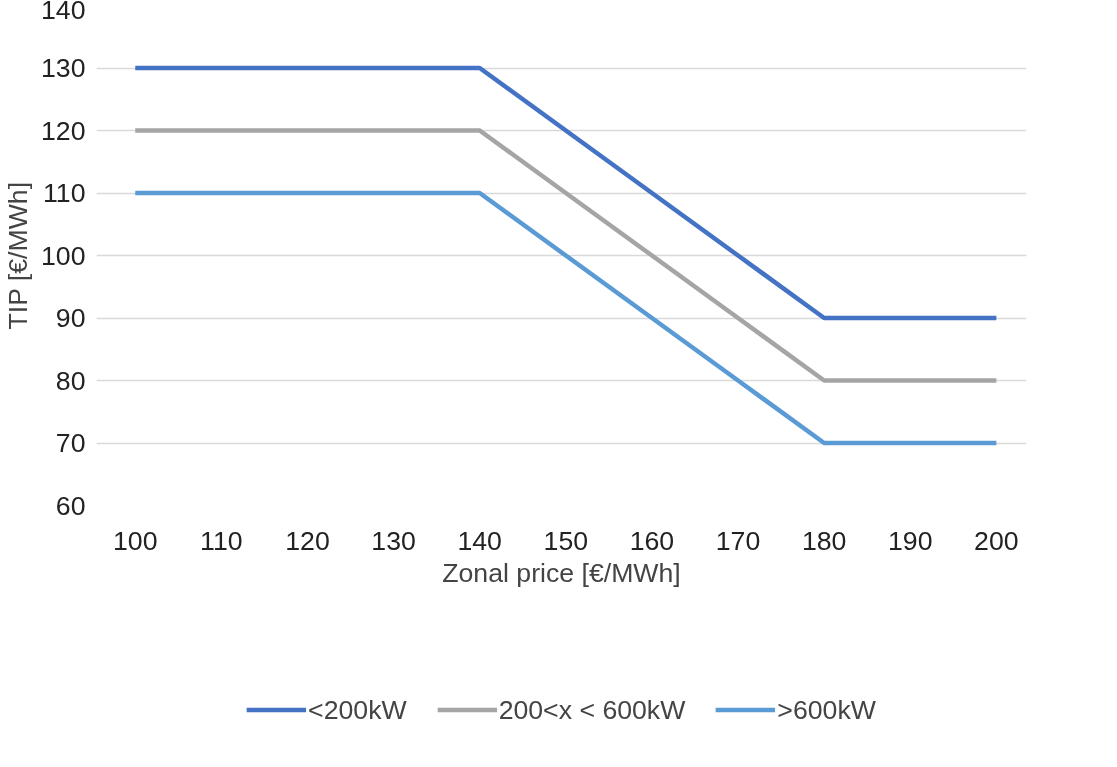 The height and width of the screenshot is (767, 1117). Describe the element at coordinates (70, 505) in the screenshot. I see `y-tick-label: 60` at that location.